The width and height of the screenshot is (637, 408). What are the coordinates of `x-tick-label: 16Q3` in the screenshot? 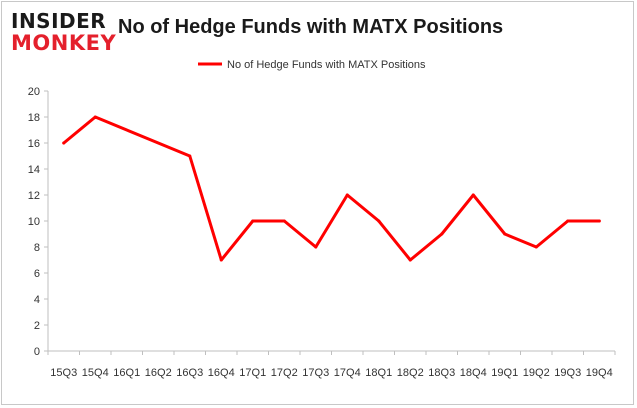 It's located at (189, 373).